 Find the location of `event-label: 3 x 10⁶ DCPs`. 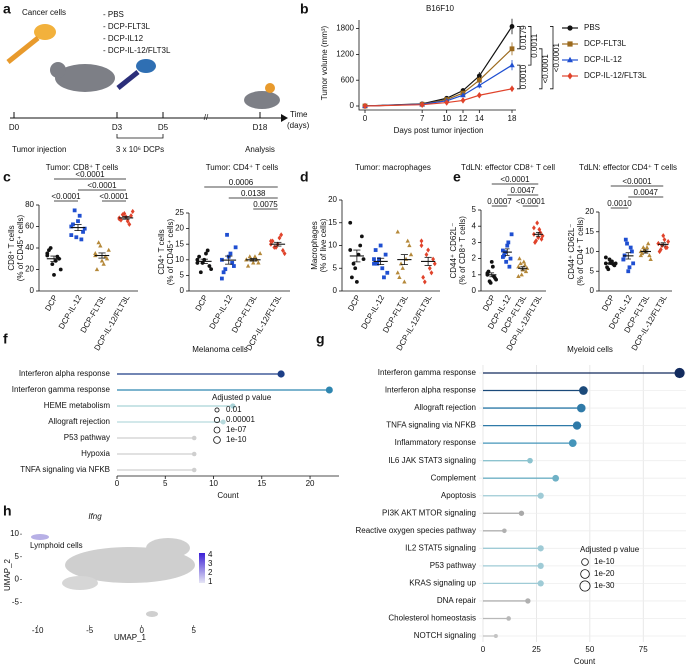

event-label: 3 x 10⁶ DCPs is located at coordinates (140, 149).